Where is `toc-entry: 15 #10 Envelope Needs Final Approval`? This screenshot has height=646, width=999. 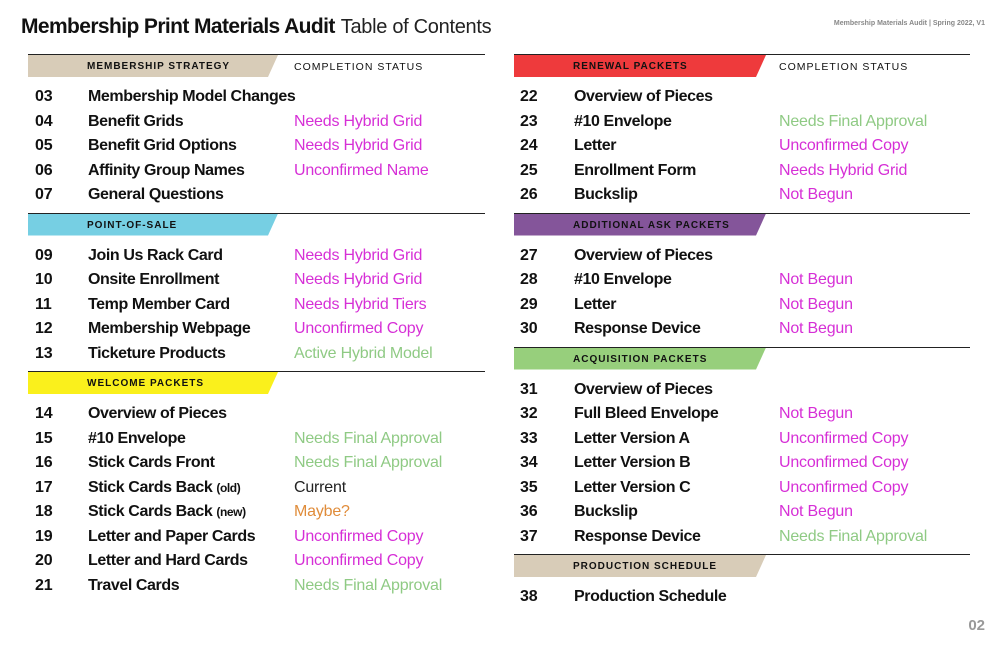
toc-entry: 15 #10 Envelope Needs Final Approval is located at coordinates (256, 440).